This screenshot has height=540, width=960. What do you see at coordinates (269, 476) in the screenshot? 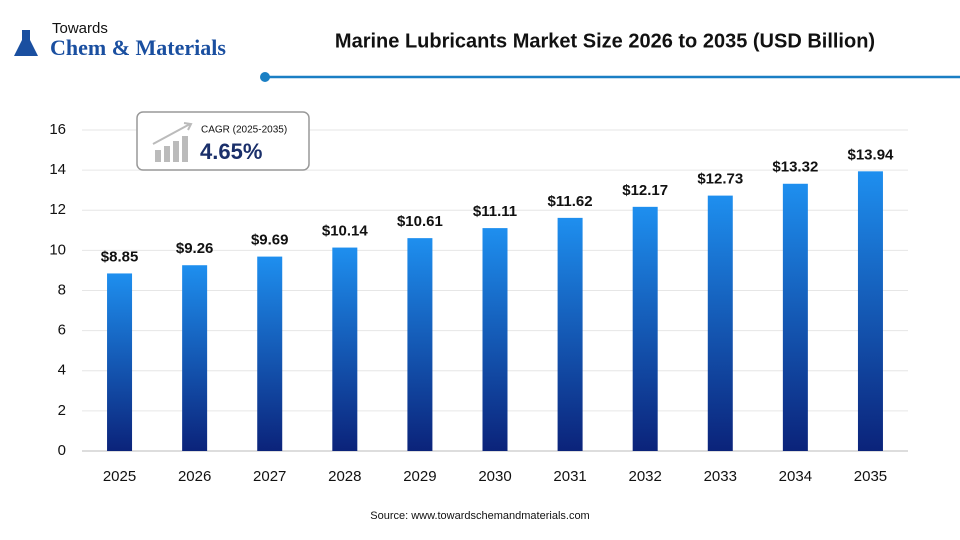
I see `x-tick-label: 2027` at bounding box center [269, 476].